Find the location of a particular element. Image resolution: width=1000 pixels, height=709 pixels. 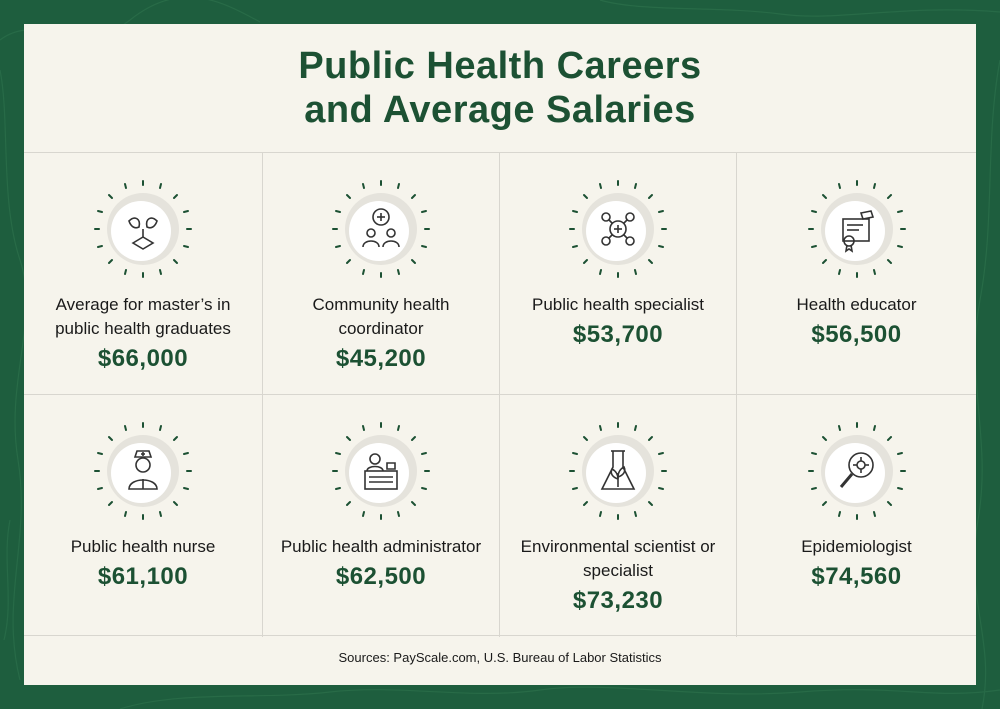

title-line-1: Public Health Careers is located at coordinates (500, 66).